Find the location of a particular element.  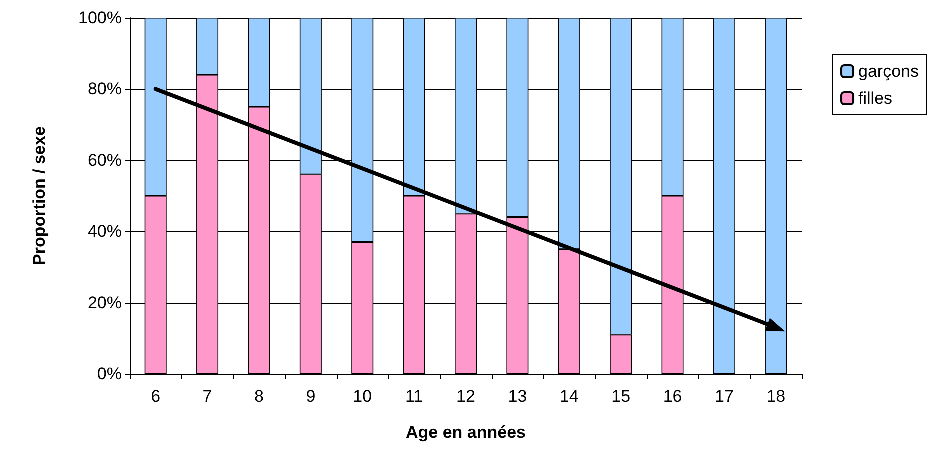

x-tick-label: 14 is located at coordinates (569, 396).